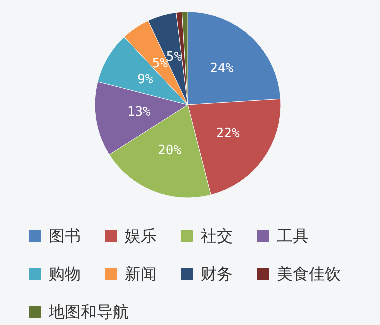  Describe the element at coordinates (65, 236) in the screenshot. I see `legend-label: 图书` at that location.